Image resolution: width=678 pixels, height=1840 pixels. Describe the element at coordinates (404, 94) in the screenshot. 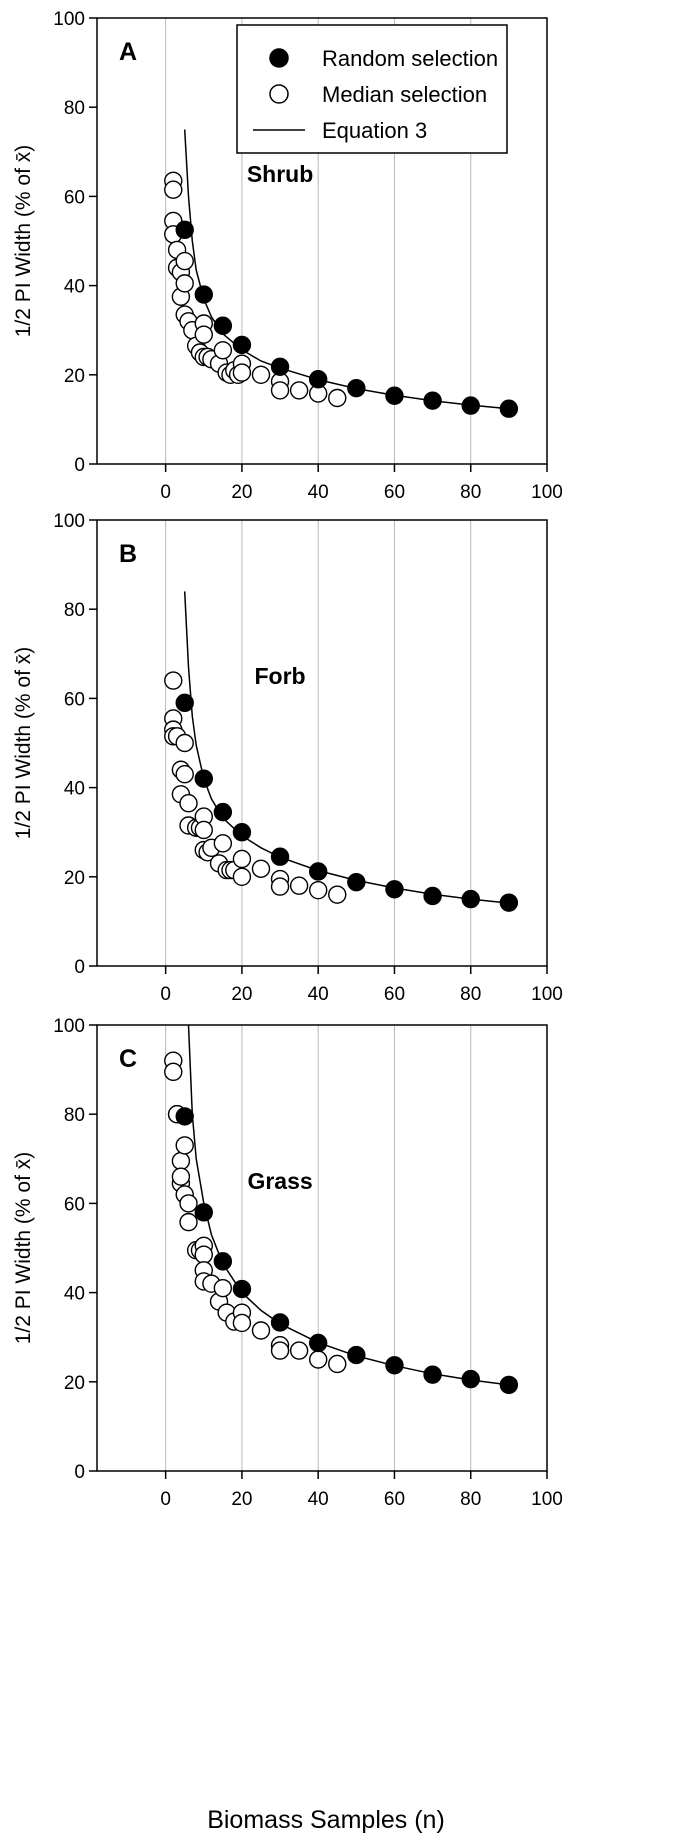

I see `legend-median-label: Median selection` at that location.